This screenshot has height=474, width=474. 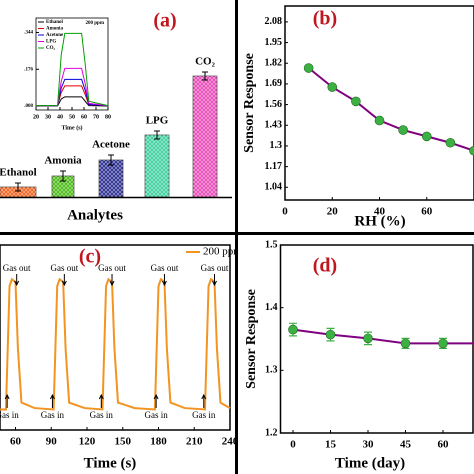 I want to click on x-tick-label: 50, so click(x=72, y=117).